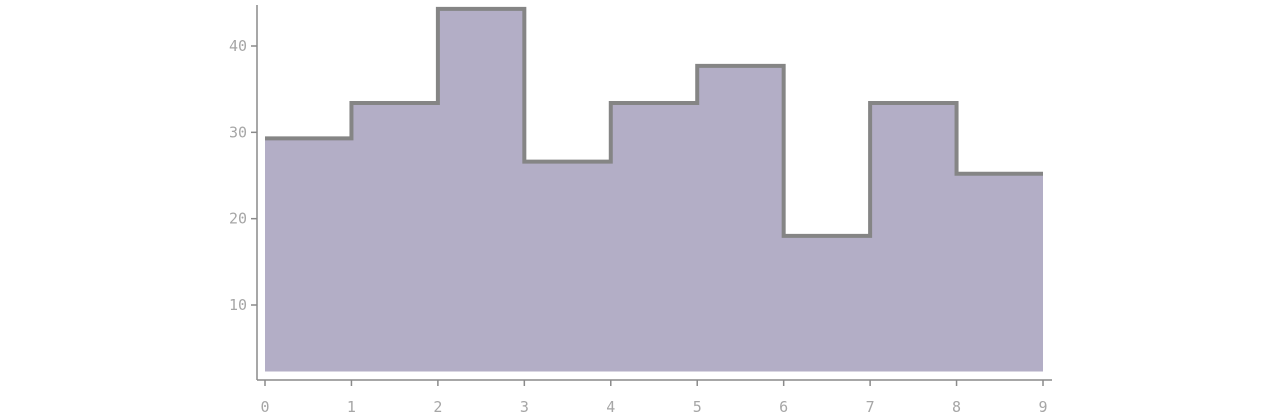 Image resolution: width=1268 pixels, height=418 pixels. Describe the element at coordinates (238, 219) in the screenshot. I see `y-tick-label-20: 20` at that location.